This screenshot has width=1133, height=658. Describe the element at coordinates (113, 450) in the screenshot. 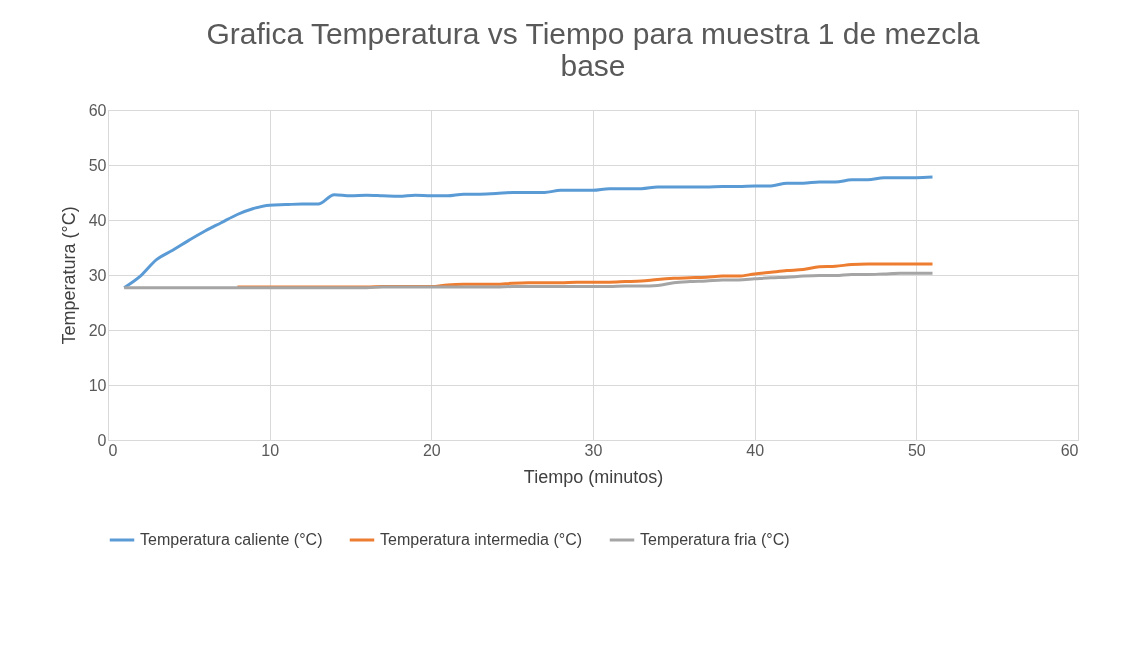

I see `x-tick-label: 0` at that location.